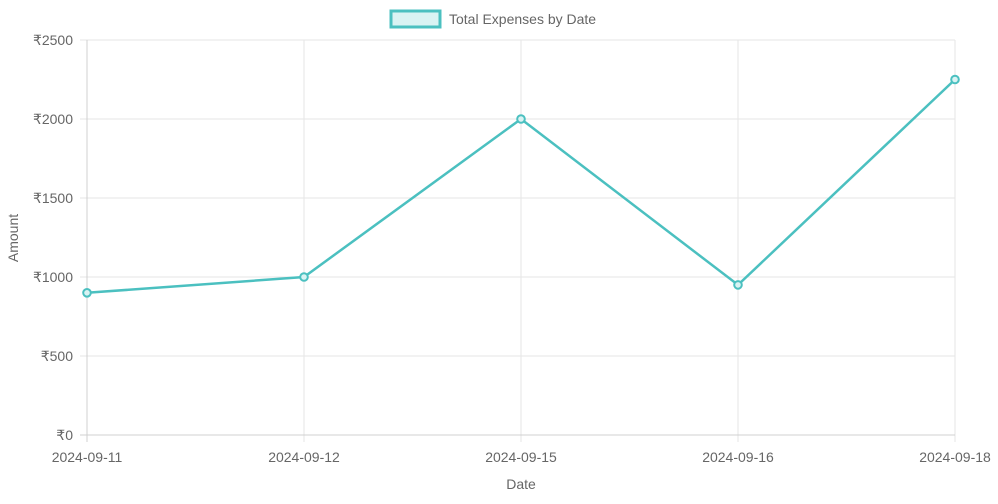  What do you see at coordinates (53, 40) in the screenshot?
I see `y-tick-label: ₹2500` at bounding box center [53, 40].